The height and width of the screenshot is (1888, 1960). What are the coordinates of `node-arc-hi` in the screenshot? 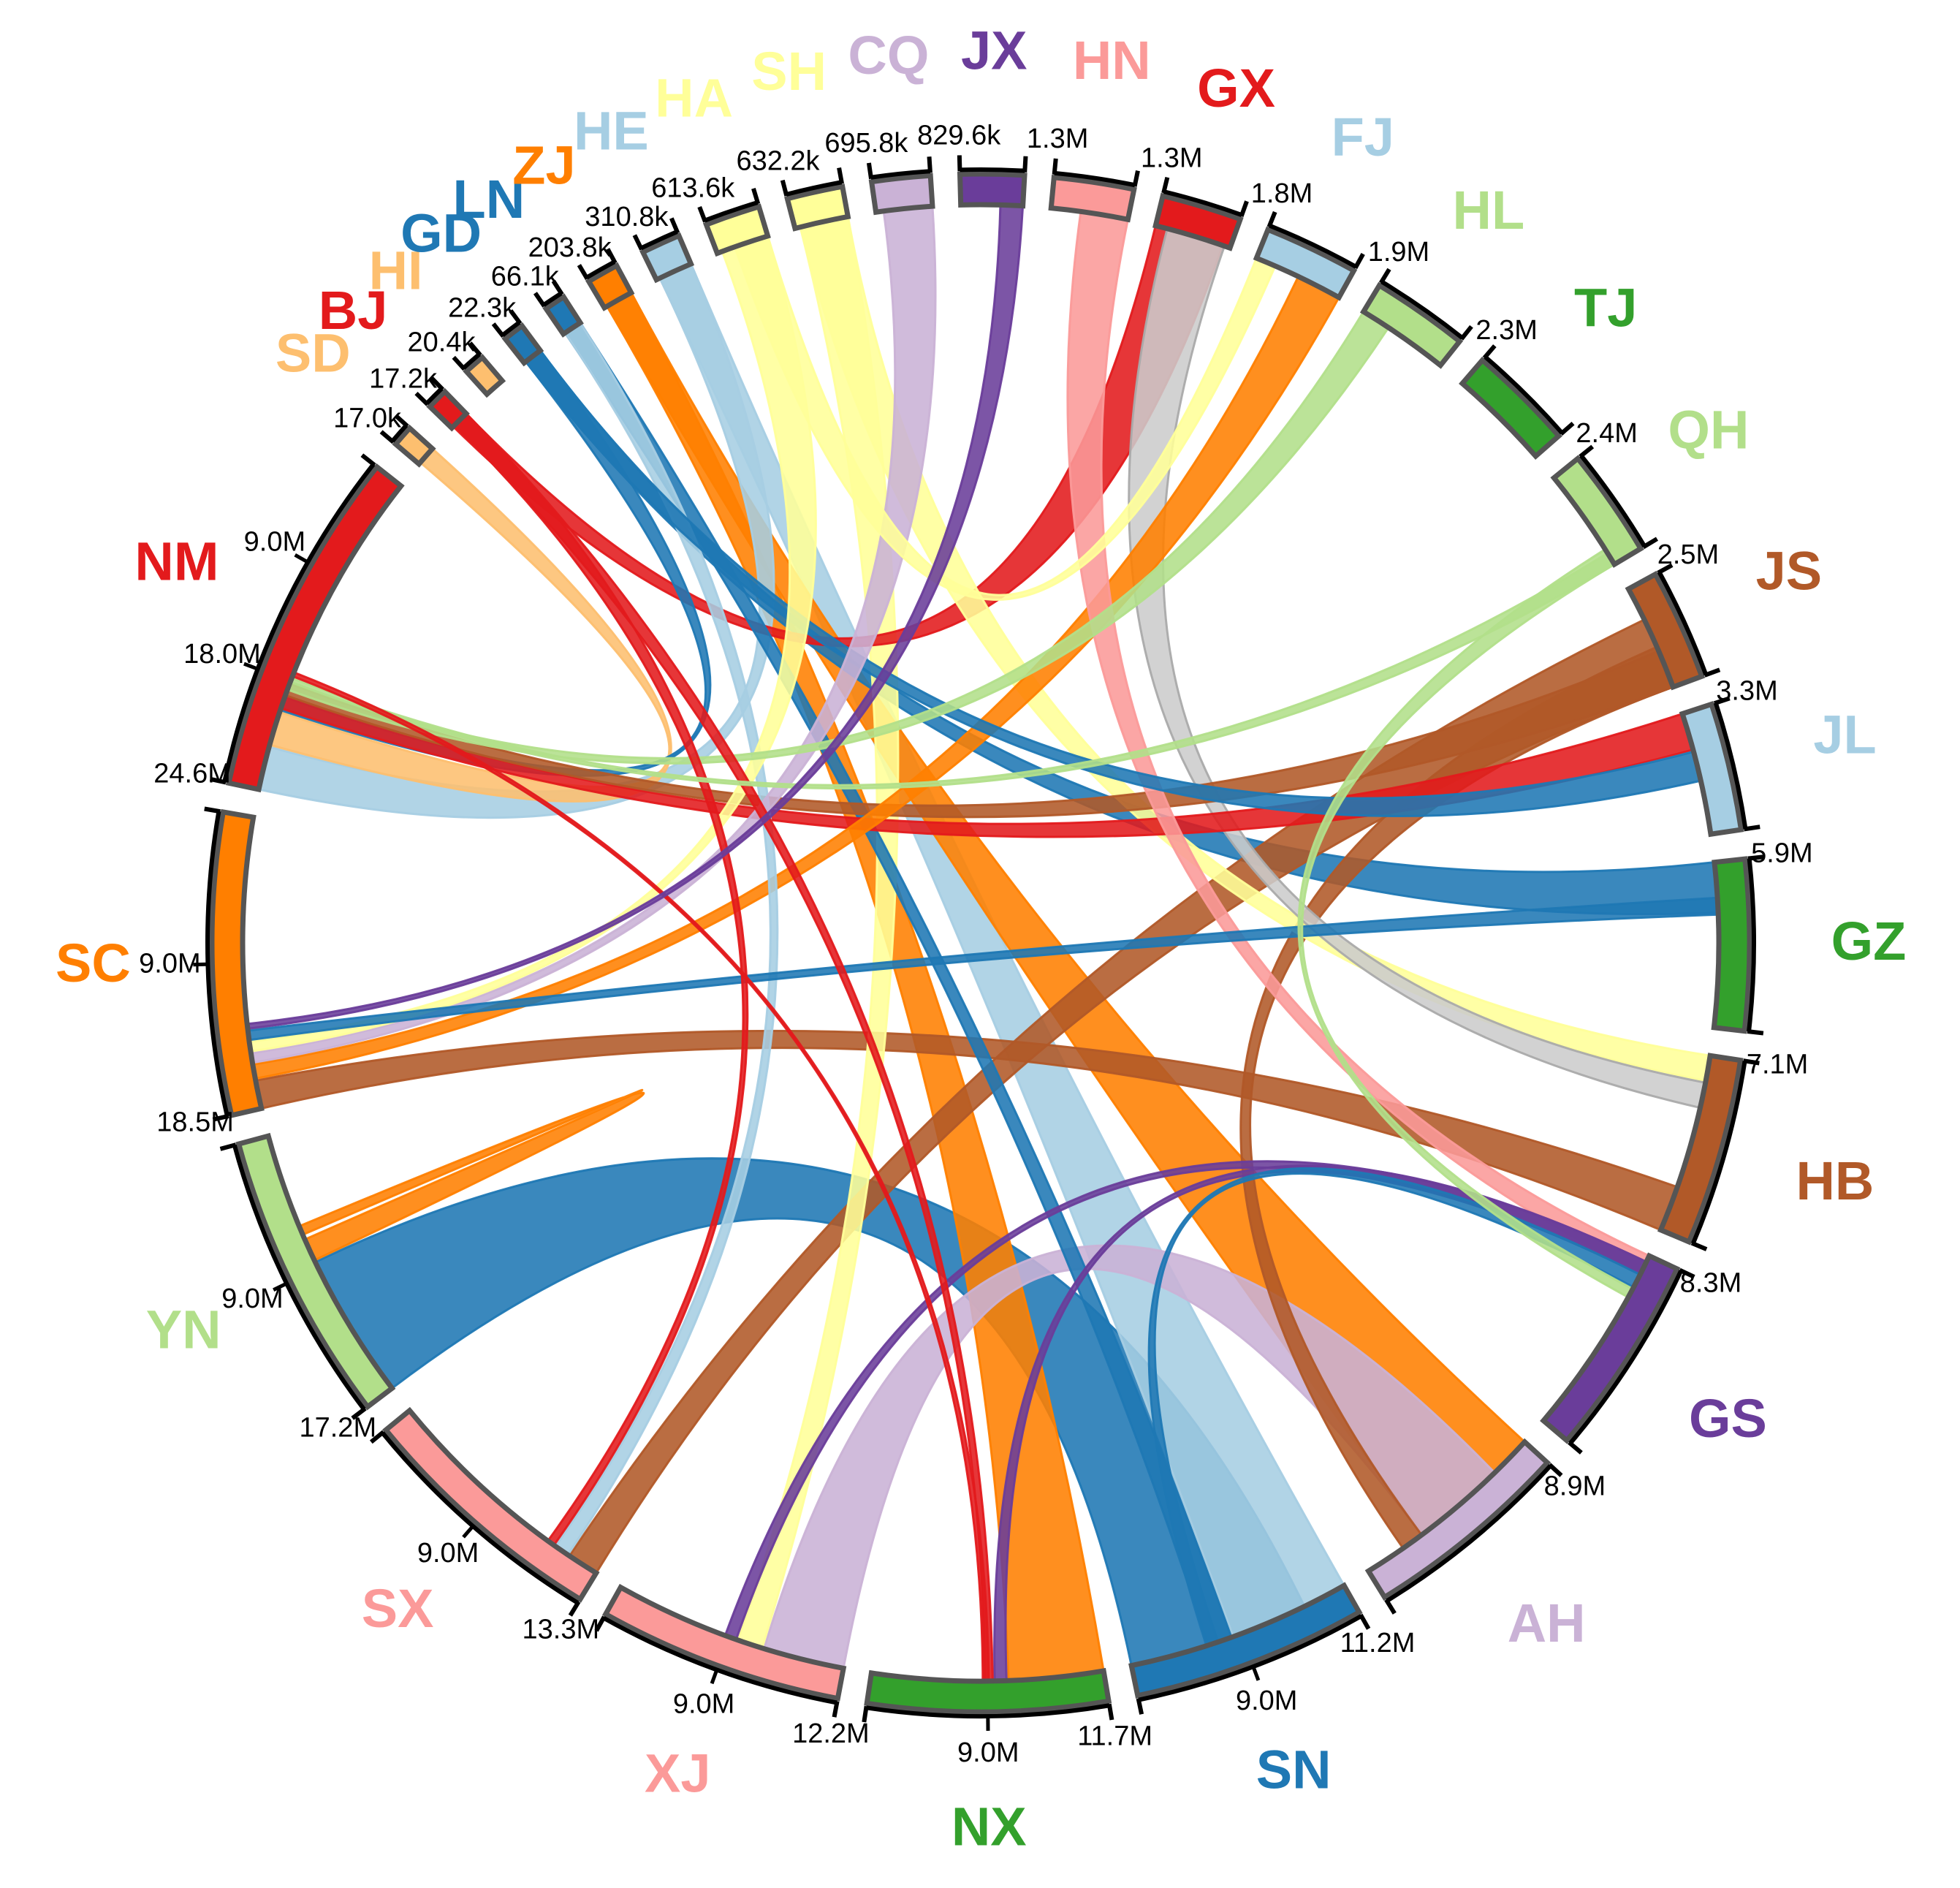 It's located at (484, 376).